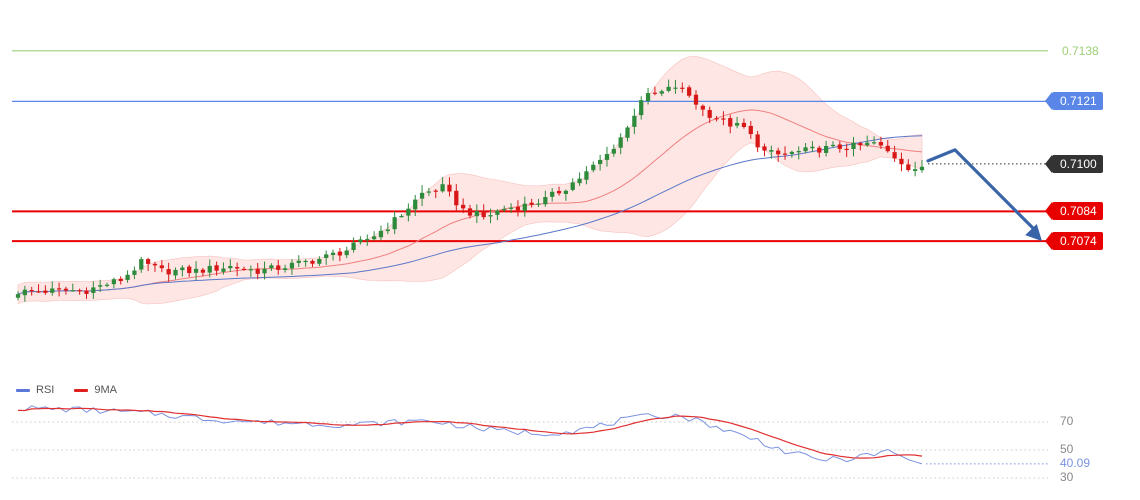  I want to click on price-tag-0: 0.7138, so click(1078, 51).